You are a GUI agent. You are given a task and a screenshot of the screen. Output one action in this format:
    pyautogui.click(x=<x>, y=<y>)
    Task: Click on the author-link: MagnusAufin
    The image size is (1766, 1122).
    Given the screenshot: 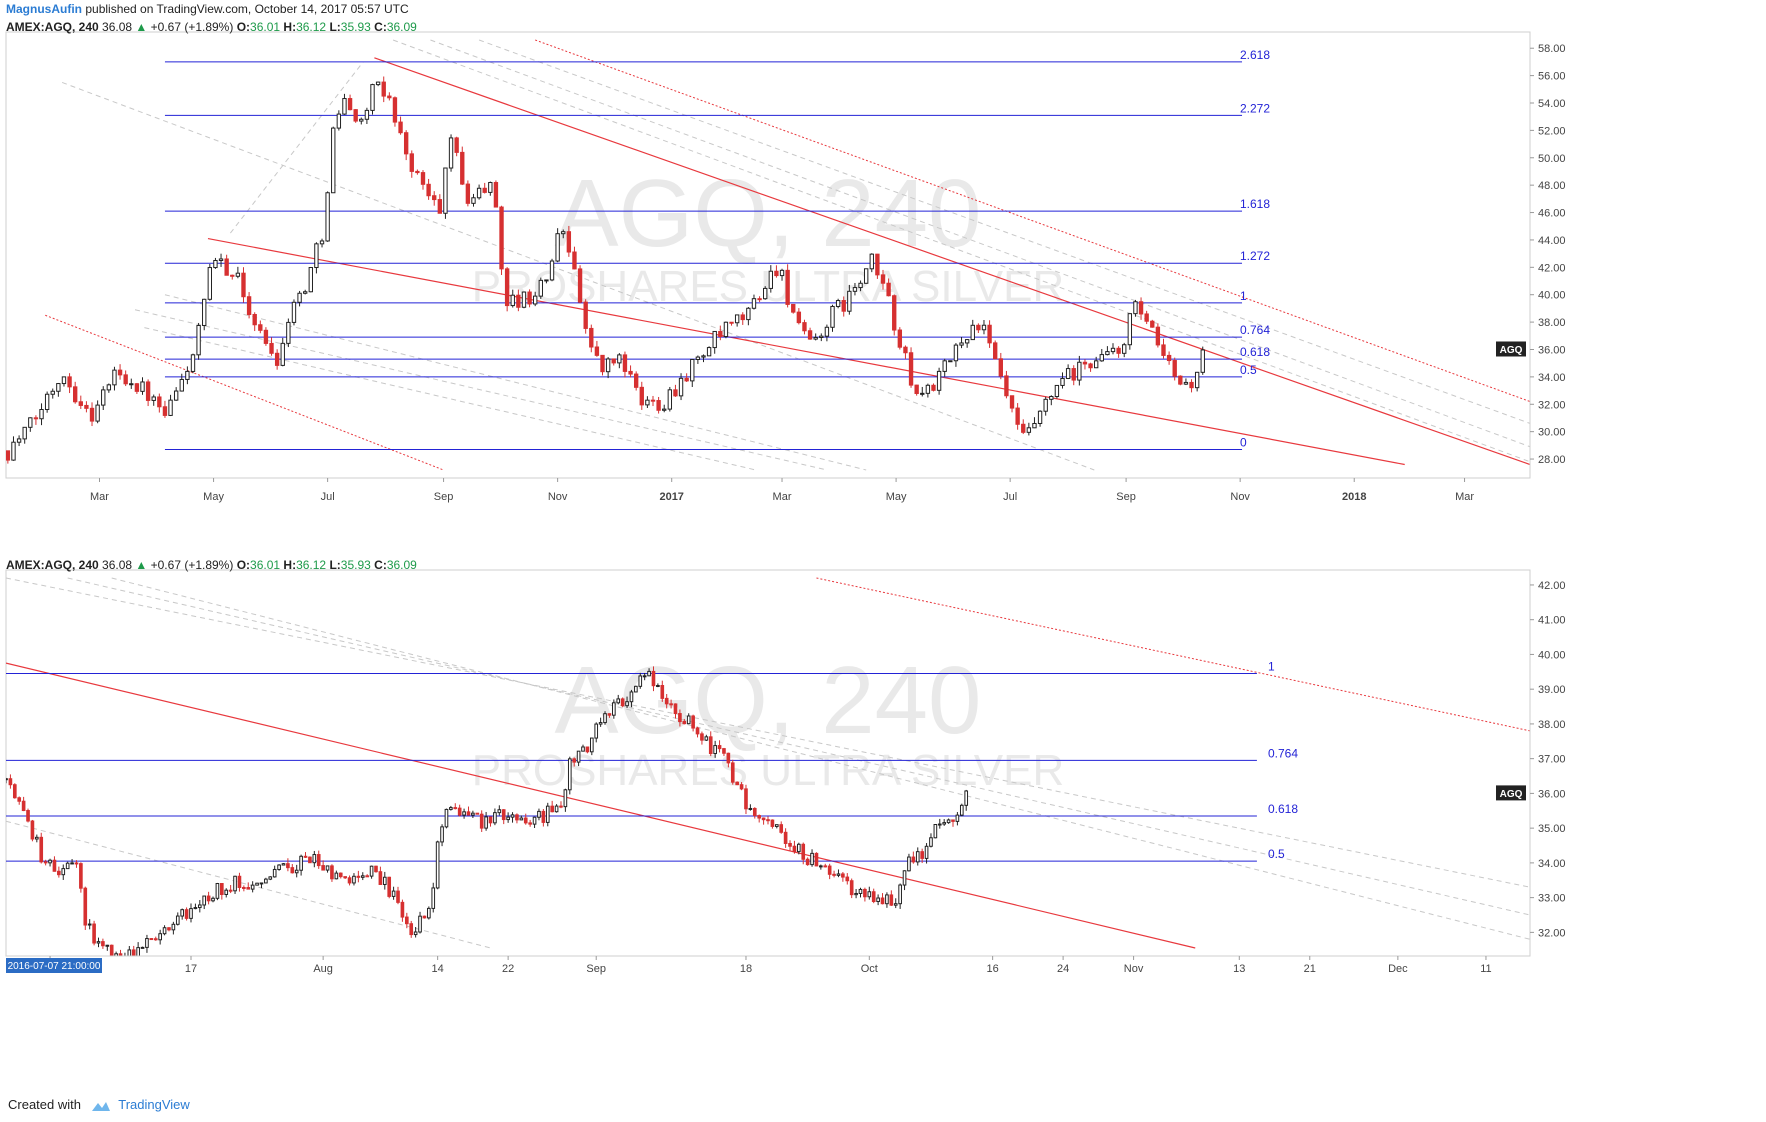 What is the action you would take?
    pyautogui.click(x=44, y=9)
    